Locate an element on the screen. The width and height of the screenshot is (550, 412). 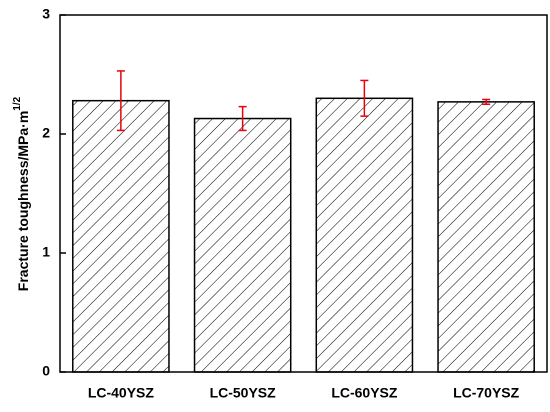
y-tick-label: 2 is located at coordinates (46, 133).